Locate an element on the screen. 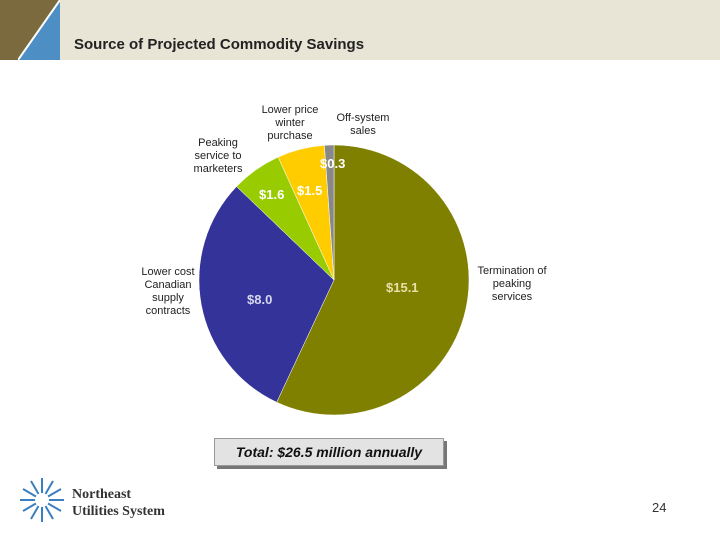 This screenshot has width=720, height=540. slice-termination is located at coordinates (373, 280).